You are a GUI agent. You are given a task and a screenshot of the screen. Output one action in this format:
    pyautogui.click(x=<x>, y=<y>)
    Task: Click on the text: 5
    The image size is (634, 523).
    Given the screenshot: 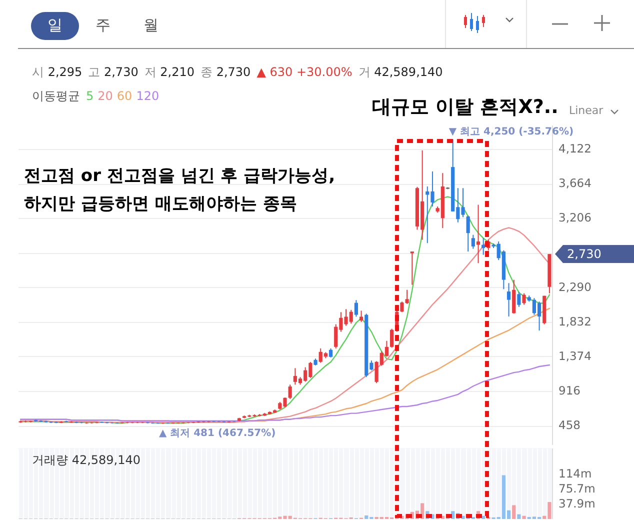 What is the action you would take?
    pyautogui.click(x=90, y=96)
    